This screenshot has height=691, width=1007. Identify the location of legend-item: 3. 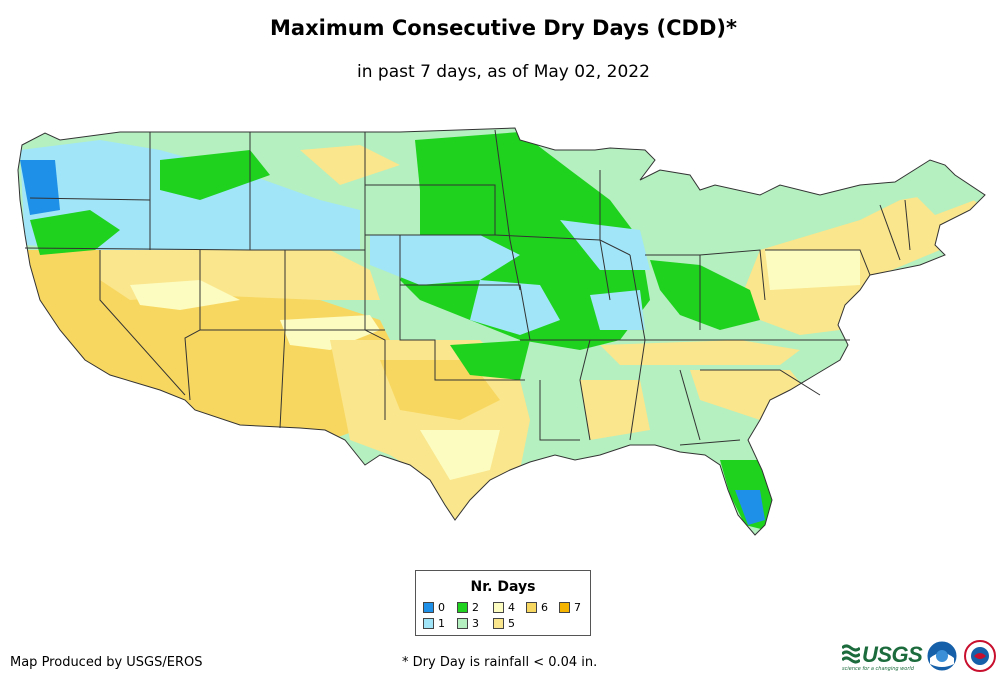
(468, 624).